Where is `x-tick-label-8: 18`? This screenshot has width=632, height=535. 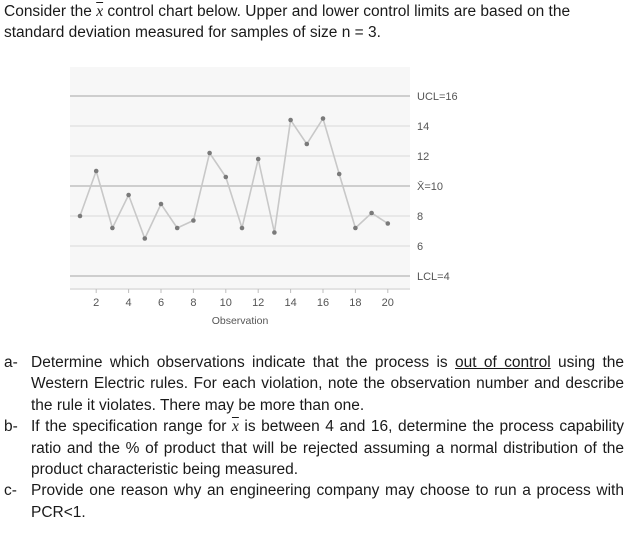 x-tick-label-8: 18 is located at coordinates (355, 303).